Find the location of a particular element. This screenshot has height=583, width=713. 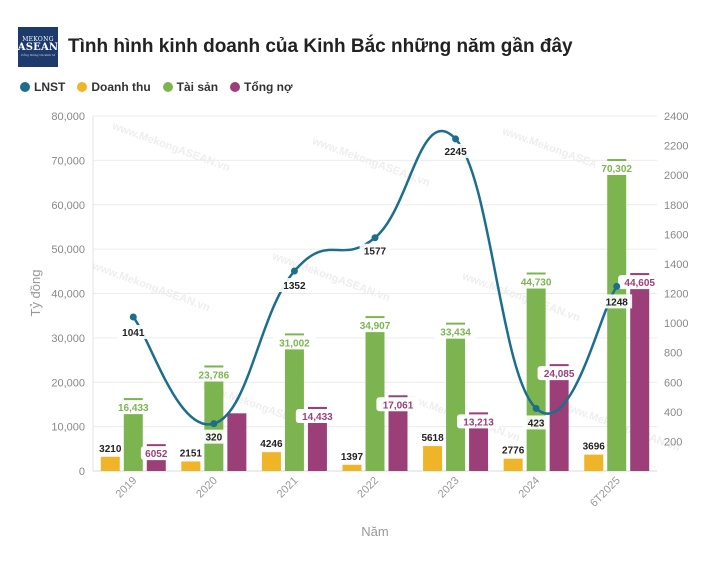

bar-data-label: 34,907 is located at coordinates (375, 326).